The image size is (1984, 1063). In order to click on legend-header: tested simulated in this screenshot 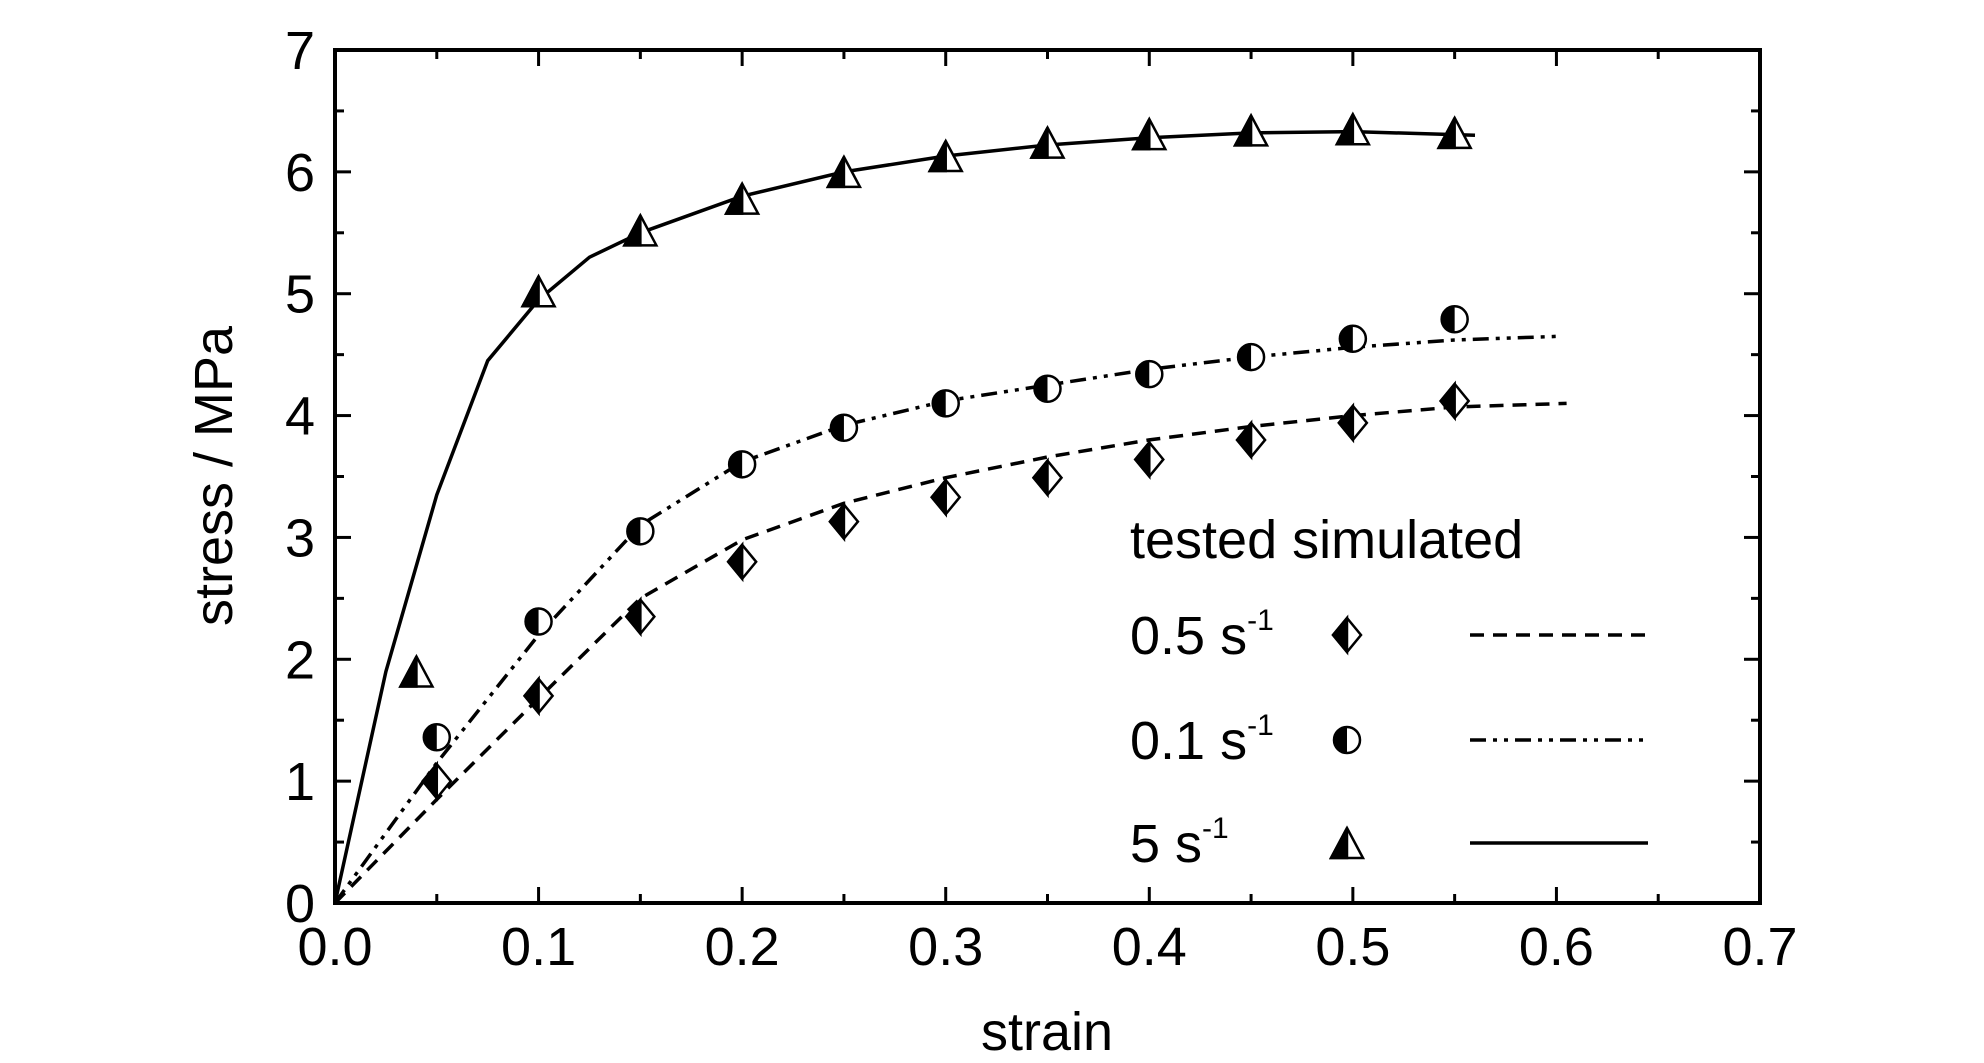, I will do `click(1326, 540)`.